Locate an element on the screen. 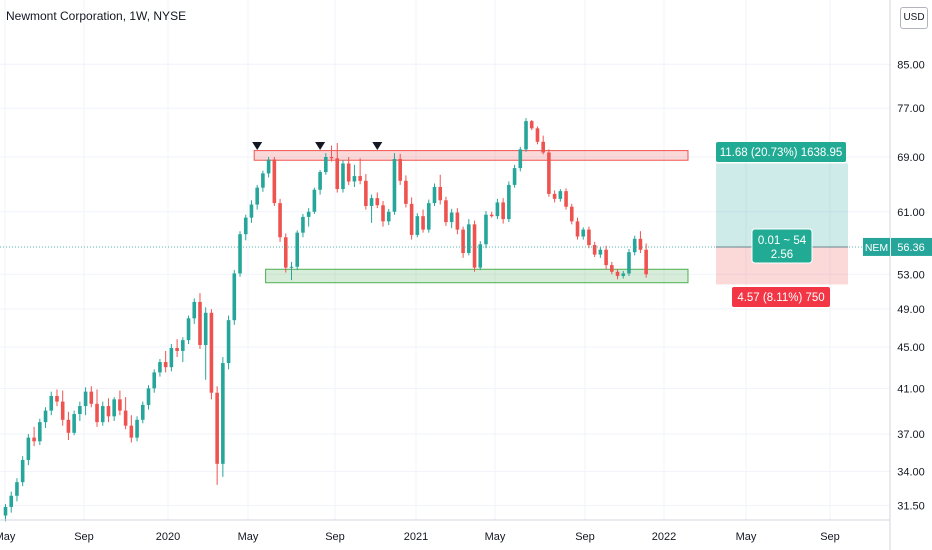 Image resolution: width=932 pixels, height=550 pixels. y-tick-label: 69.00 is located at coordinates (911, 158).